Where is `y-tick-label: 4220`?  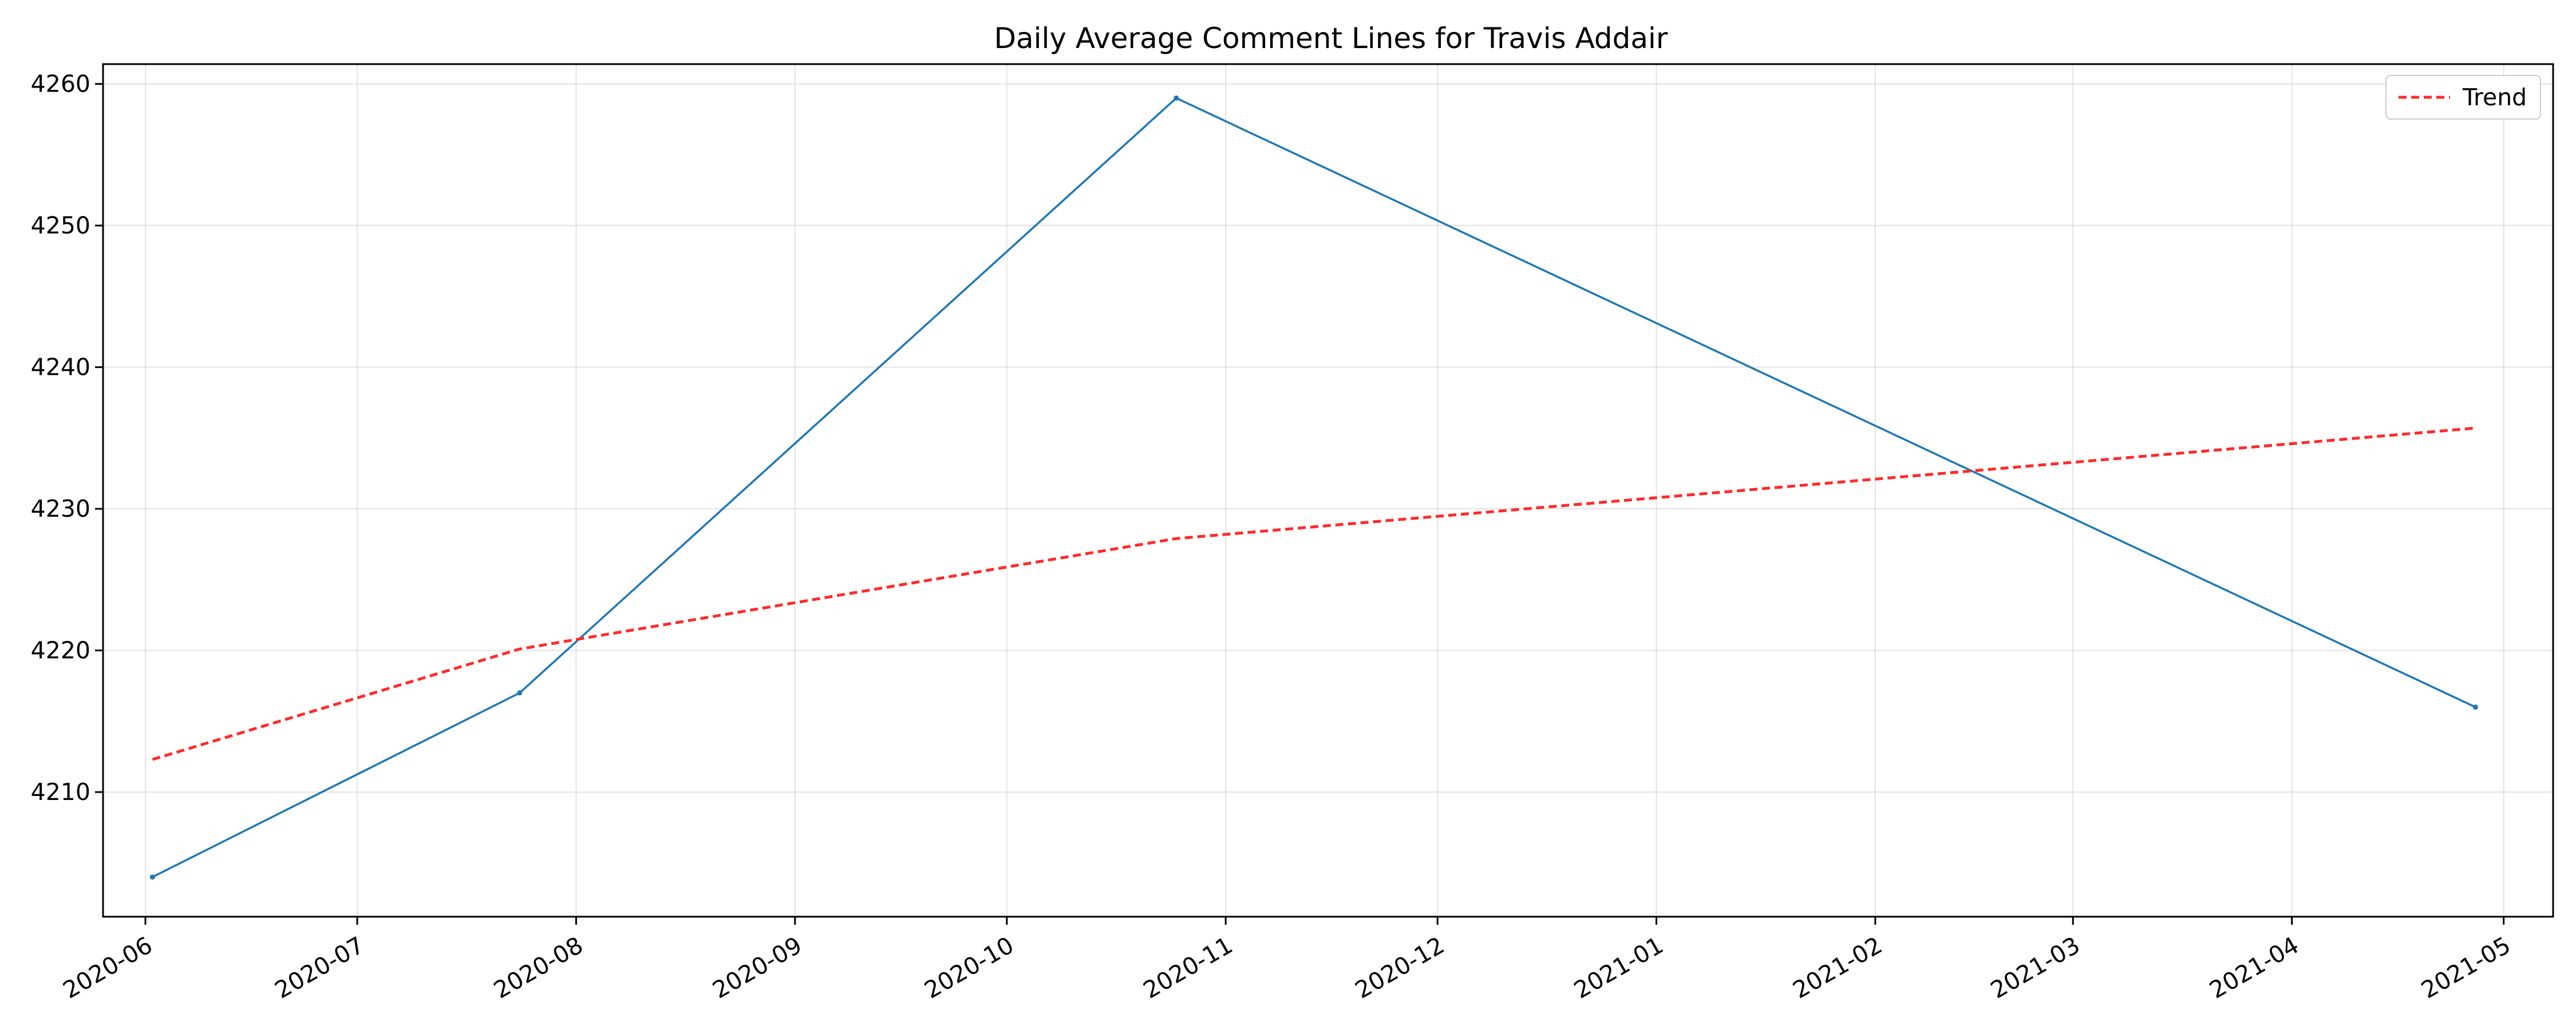 y-tick-label: 4220 is located at coordinates (60, 650).